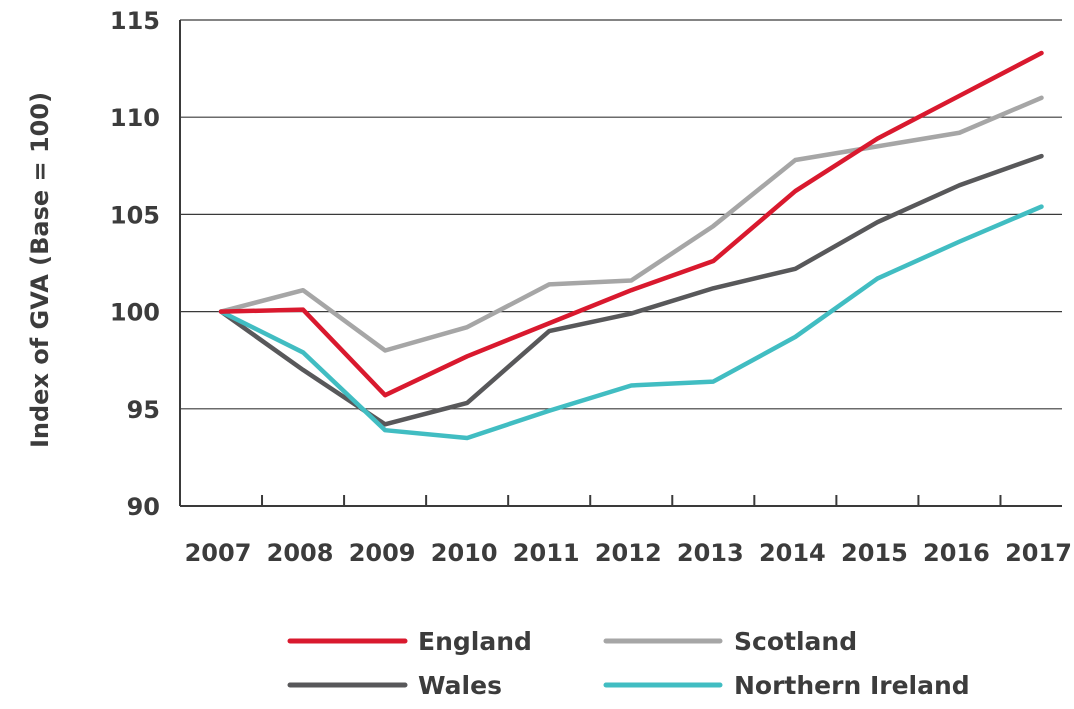 The image size is (1074, 709). Describe the element at coordinates (792, 553) in the screenshot. I see `x-tick-label: 2014` at that location.